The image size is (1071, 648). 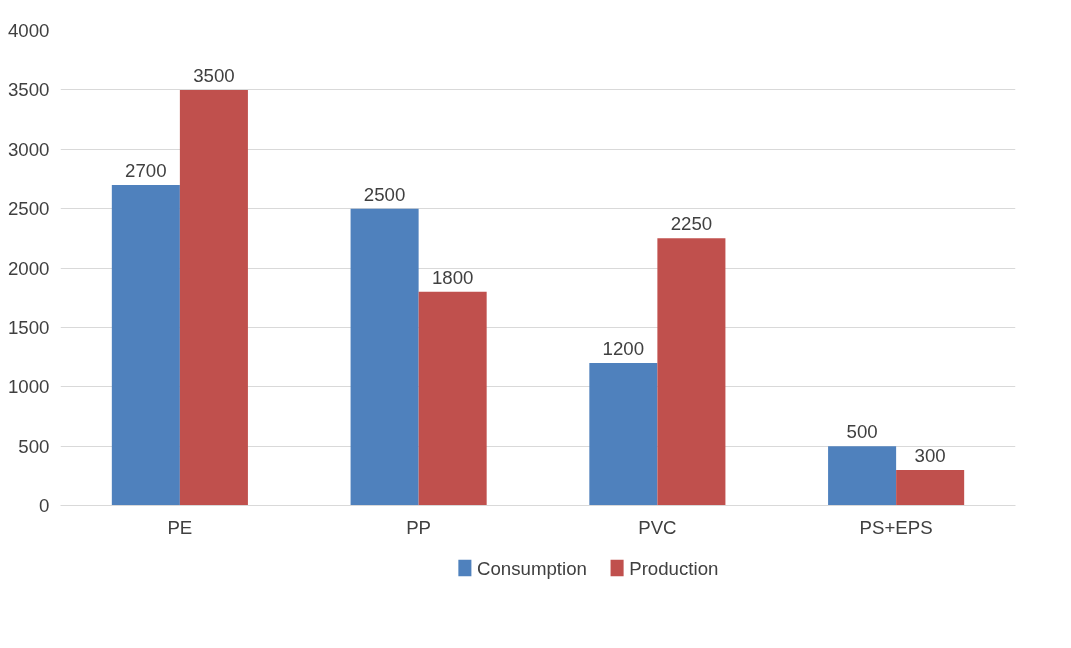 I want to click on y-tick-label: 3500, so click(x=29, y=90).